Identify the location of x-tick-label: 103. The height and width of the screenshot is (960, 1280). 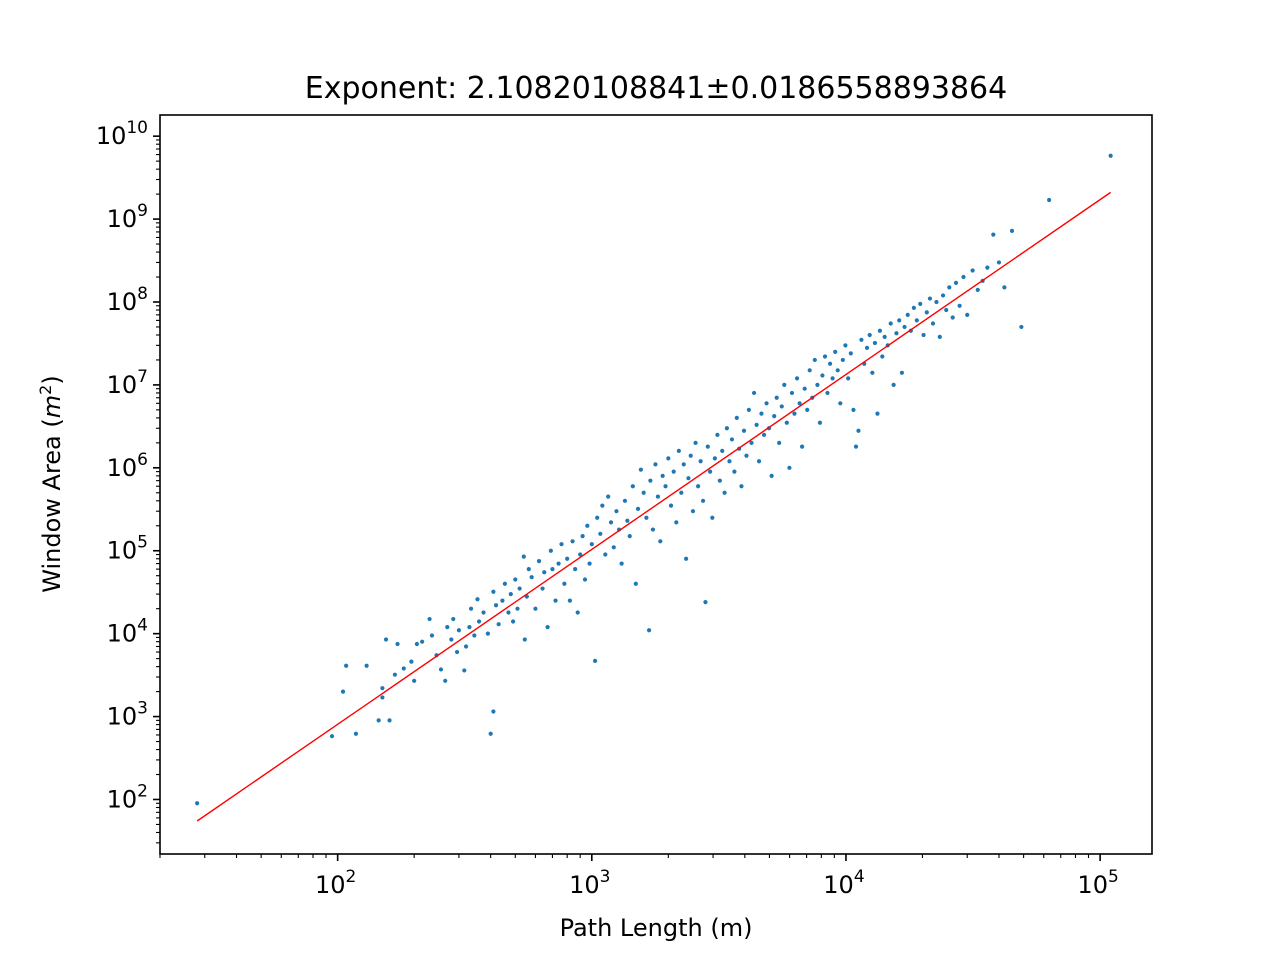
(589, 883).